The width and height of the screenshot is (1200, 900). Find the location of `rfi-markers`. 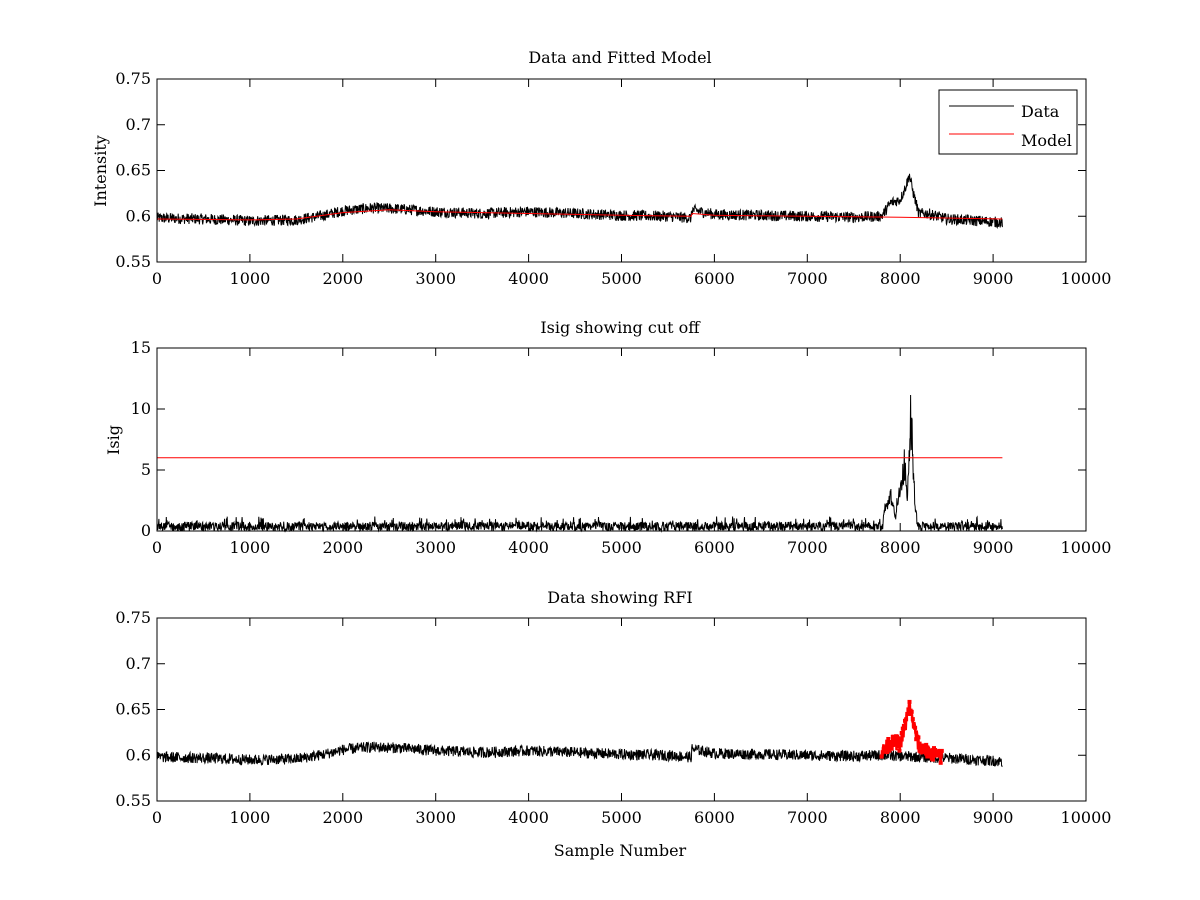

rfi-markers is located at coordinates (911, 732).